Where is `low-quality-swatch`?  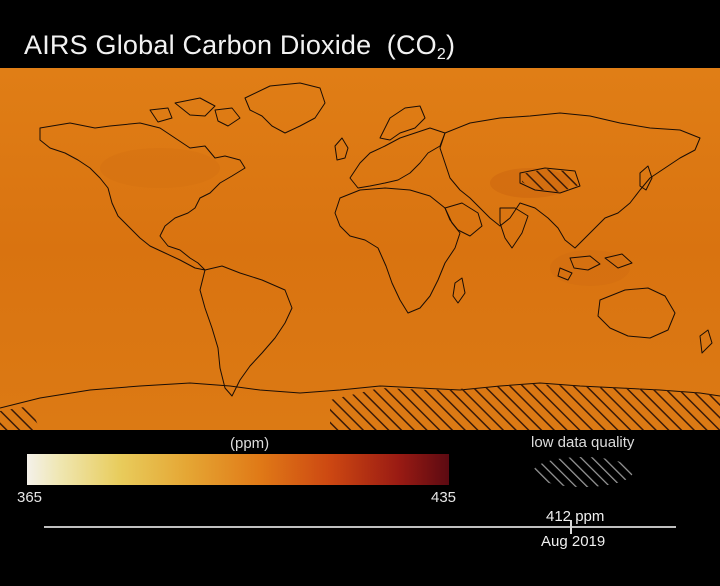 low-quality-swatch is located at coordinates (583, 472).